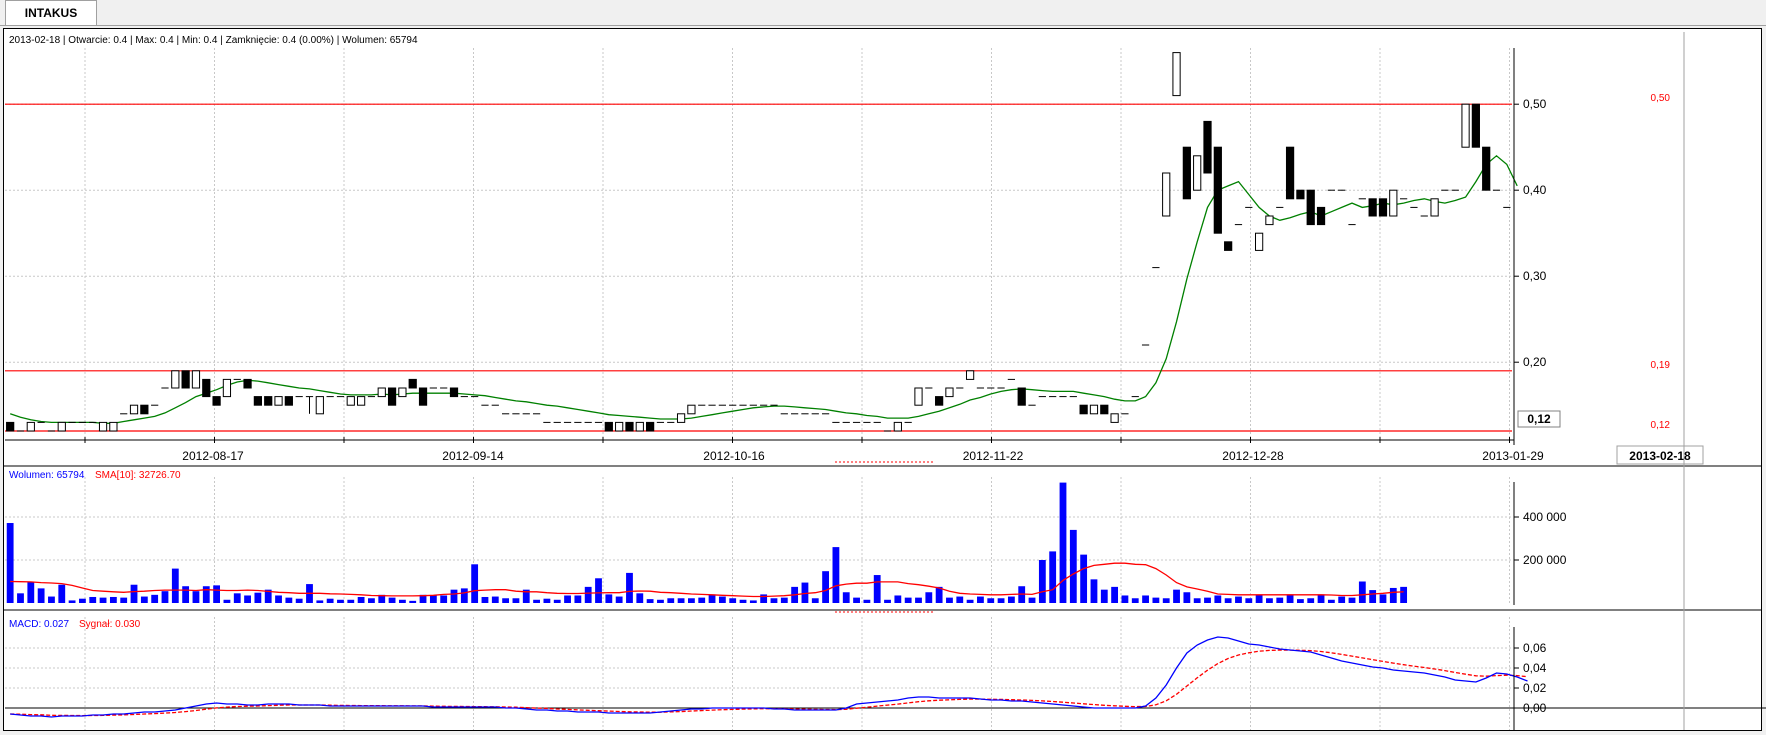 Image resolution: width=1766 pixels, height=735 pixels. I want to click on y-tick-label: 0,02, so click(1535, 688).